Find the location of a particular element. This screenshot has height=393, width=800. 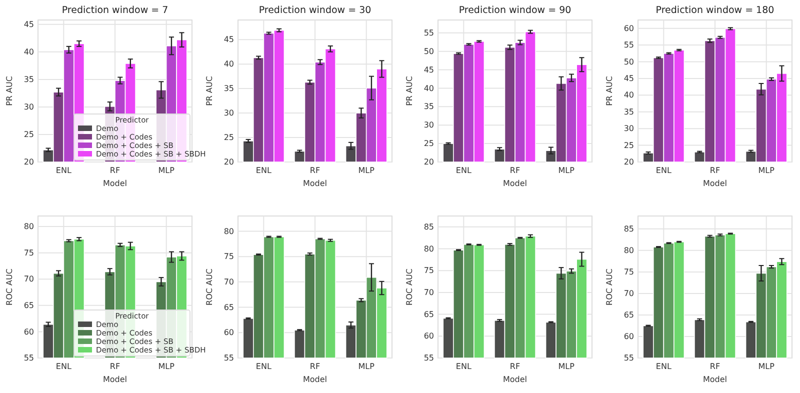

chart-title: Prediction window = 7 is located at coordinates (115, 10).